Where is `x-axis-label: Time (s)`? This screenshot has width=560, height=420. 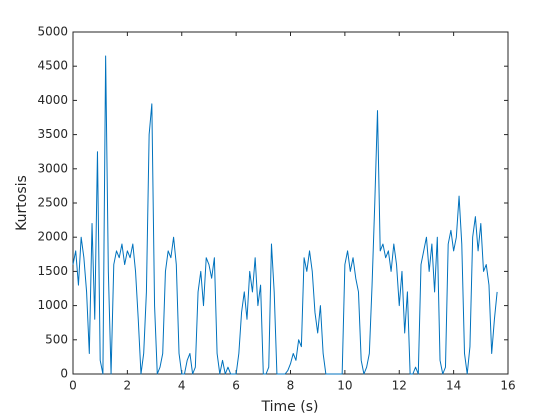
x-axis-label: Time (s) is located at coordinates (290, 407).